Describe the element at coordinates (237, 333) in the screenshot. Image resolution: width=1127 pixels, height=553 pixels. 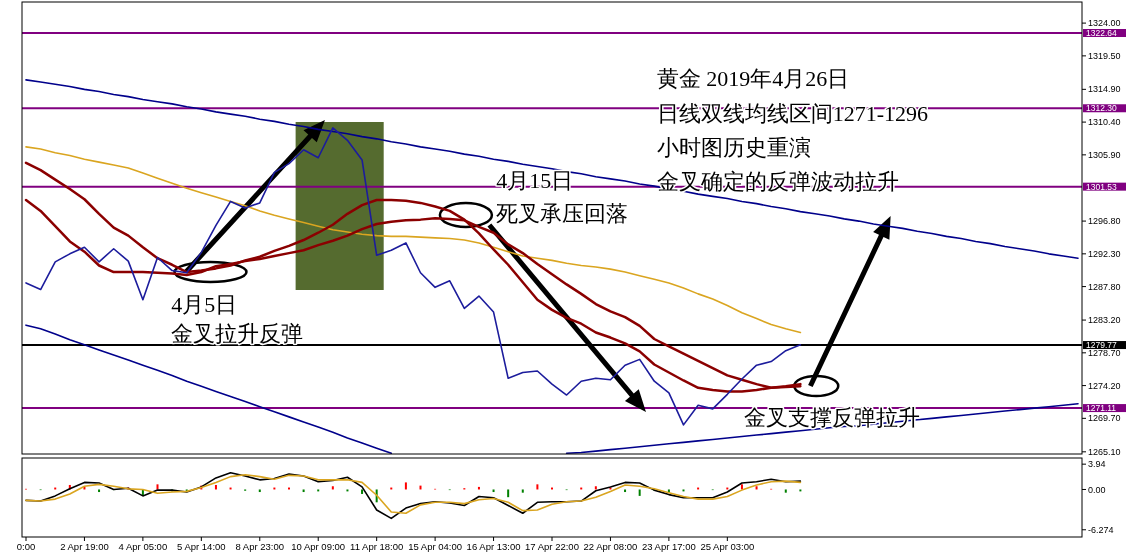
I see `annotation: 金叉拉升反弹` at that location.